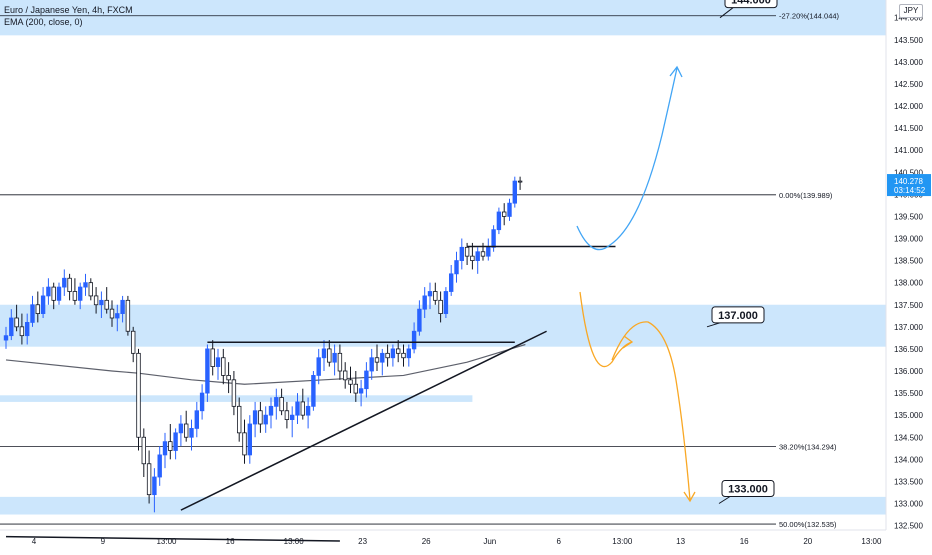 The height and width of the screenshot is (555, 932). I want to click on price-tick-label: 139.000, so click(908, 239).